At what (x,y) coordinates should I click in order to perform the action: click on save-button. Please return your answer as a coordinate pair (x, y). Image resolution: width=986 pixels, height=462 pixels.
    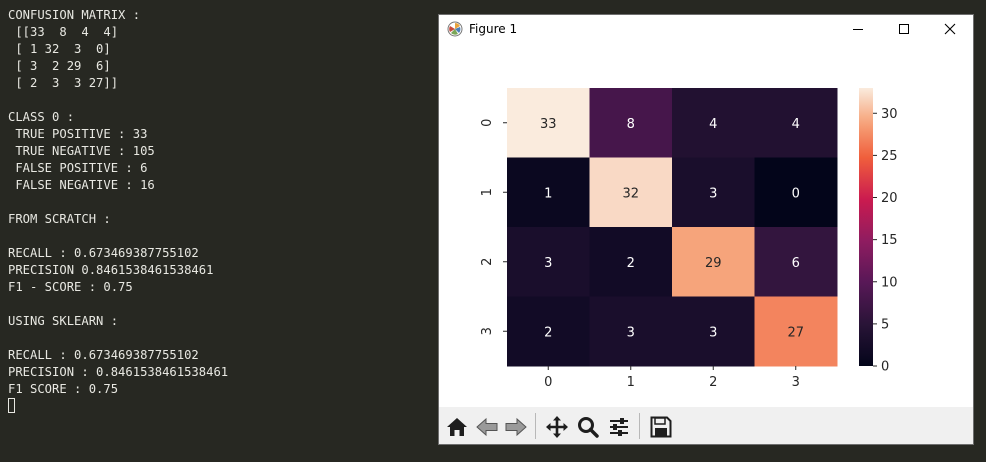
    Looking at the image, I should click on (661, 427).